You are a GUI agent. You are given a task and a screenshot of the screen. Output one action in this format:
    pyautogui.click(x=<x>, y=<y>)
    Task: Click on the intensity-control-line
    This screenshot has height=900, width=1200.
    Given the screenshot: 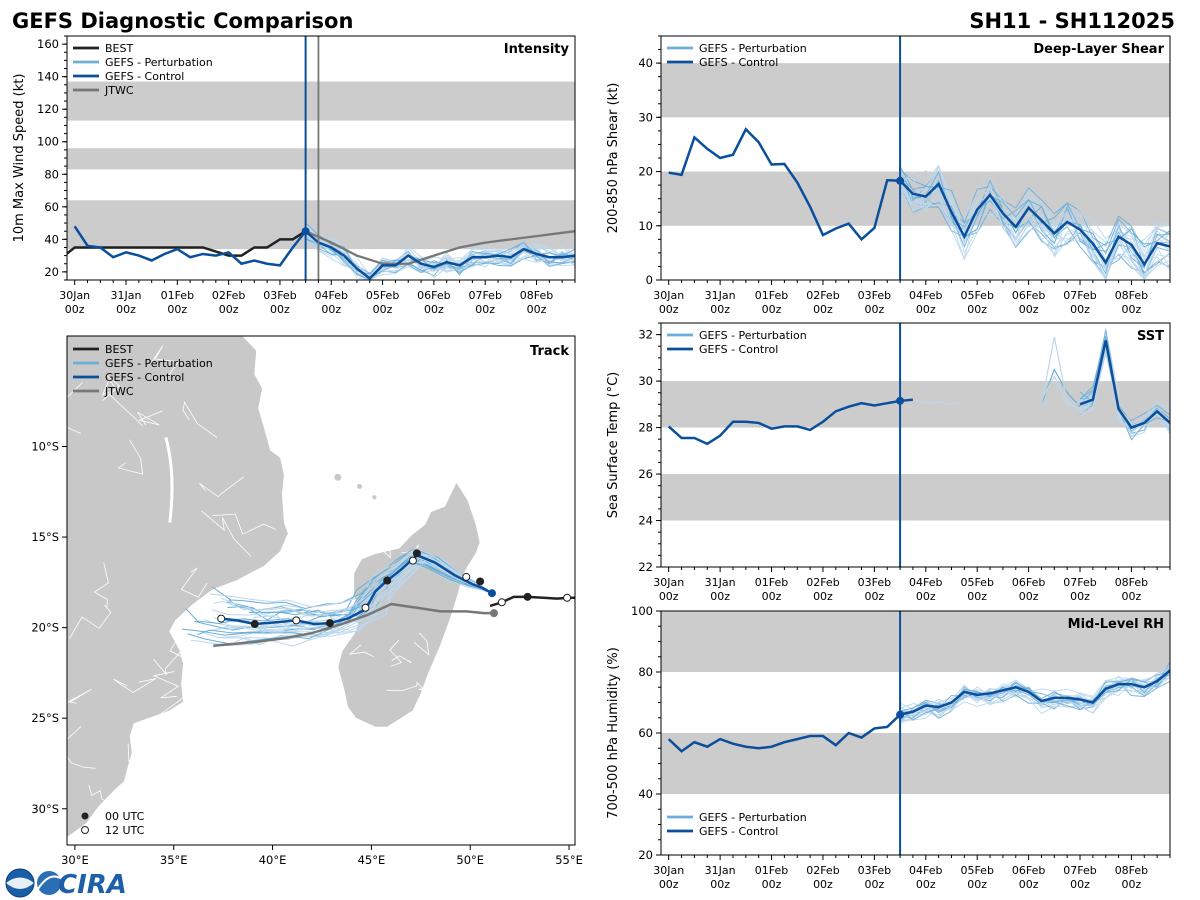 What is the action you would take?
    pyautogui.click(x=324, y=252)
    